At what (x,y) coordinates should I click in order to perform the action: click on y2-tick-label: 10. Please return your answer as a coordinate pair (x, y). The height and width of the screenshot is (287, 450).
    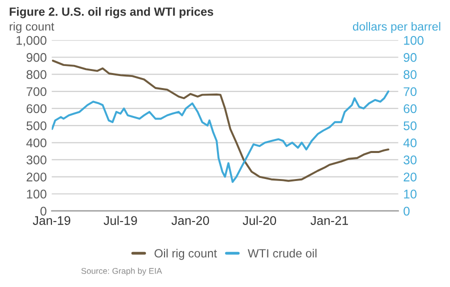
    Looking at the image, I should click on (410, 194).